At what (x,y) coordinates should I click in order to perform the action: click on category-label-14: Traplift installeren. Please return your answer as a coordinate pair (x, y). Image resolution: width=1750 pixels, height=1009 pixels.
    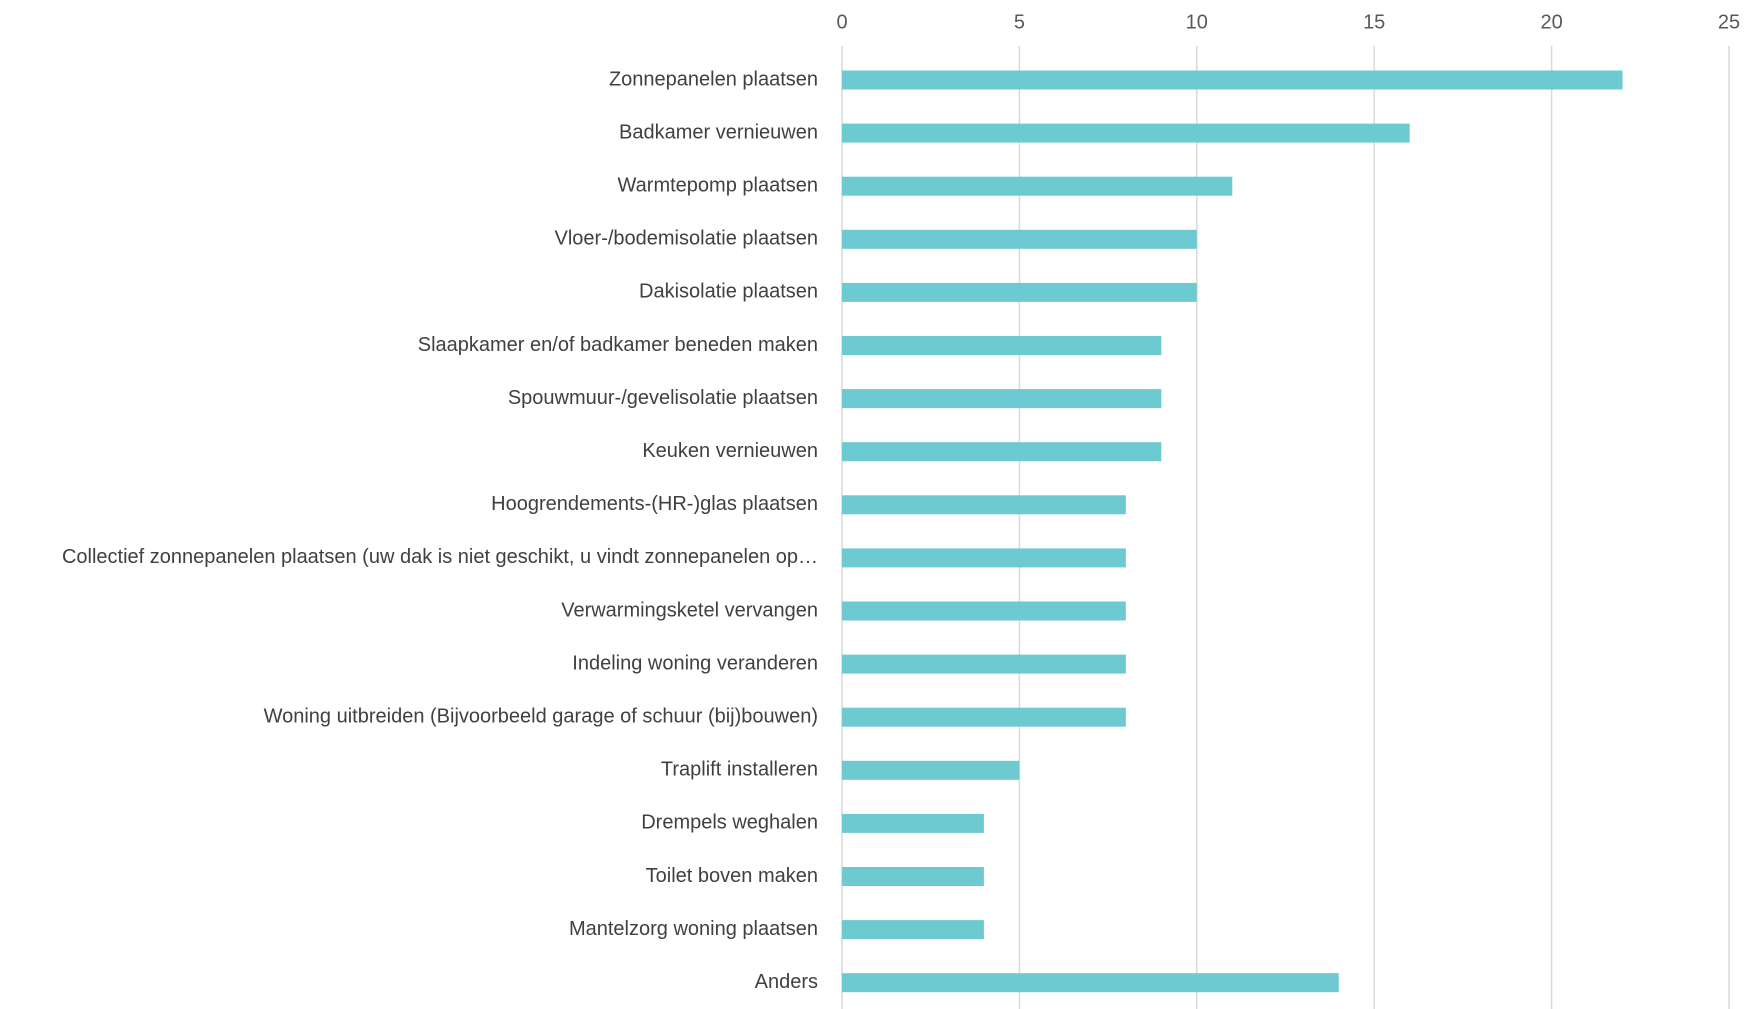
    Looking at the image, I should click on (739, 770).